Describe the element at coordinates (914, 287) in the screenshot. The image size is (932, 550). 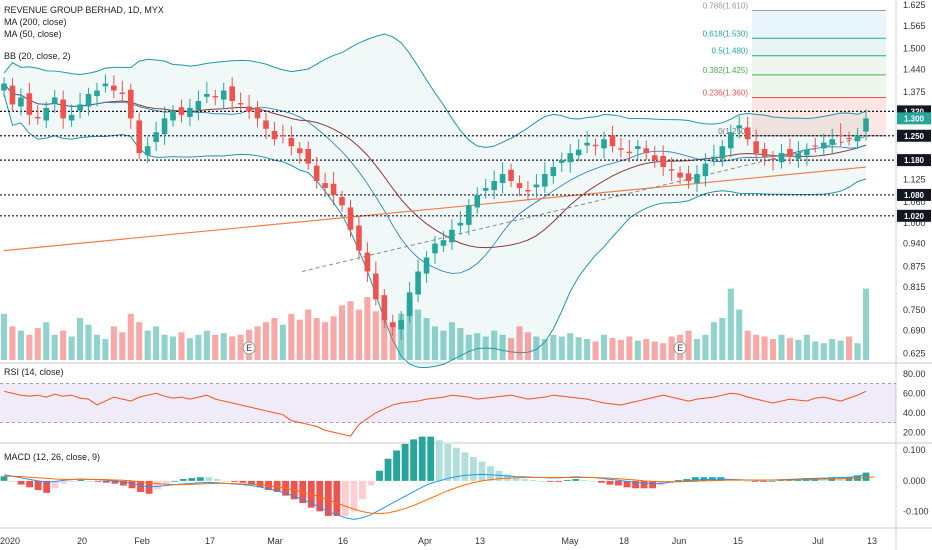
I see `price-tick-label: 0.815` at that location.